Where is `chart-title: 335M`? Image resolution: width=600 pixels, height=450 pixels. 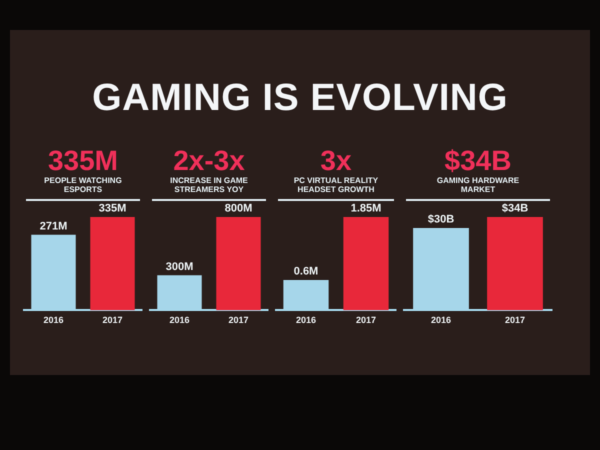
chart-title: 335M is located at coordinates (83, 160).